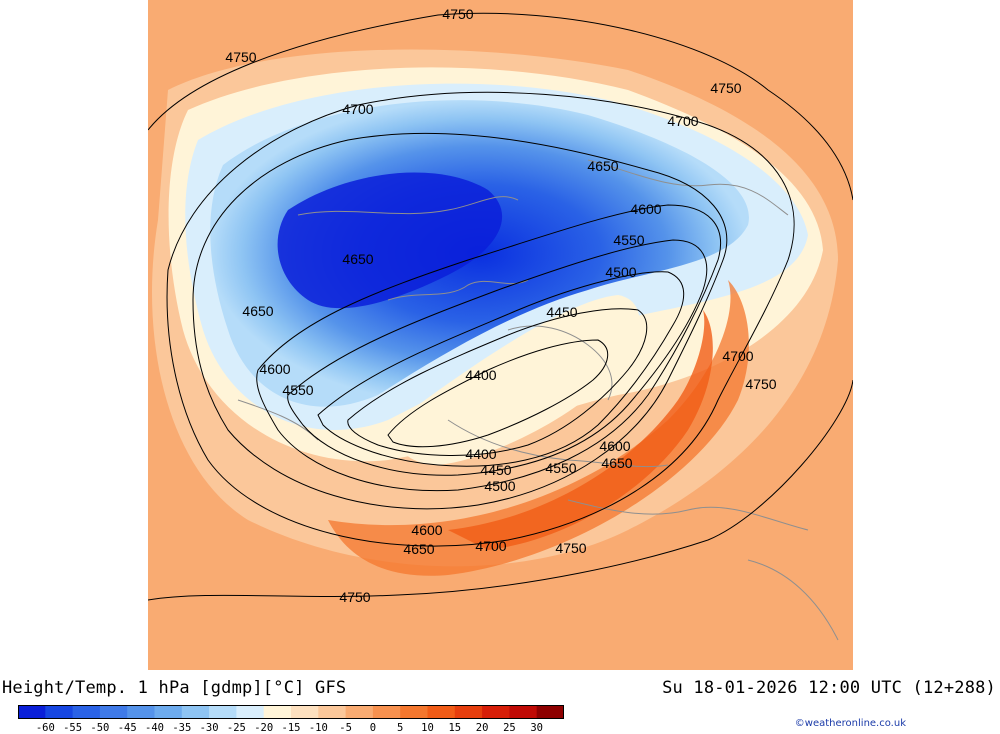  Describe the element at coordinates (390, 240) in the screenshot. I see `cold-core-deep` at that location.